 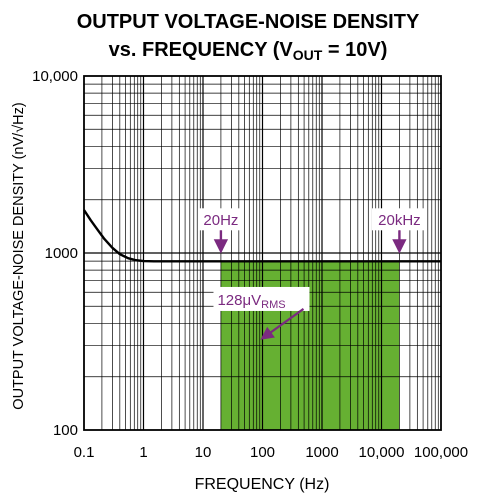 I want to click on annotation-layer: 20Hz 20kHz 128μVRMS, so click(x=312, y=274).